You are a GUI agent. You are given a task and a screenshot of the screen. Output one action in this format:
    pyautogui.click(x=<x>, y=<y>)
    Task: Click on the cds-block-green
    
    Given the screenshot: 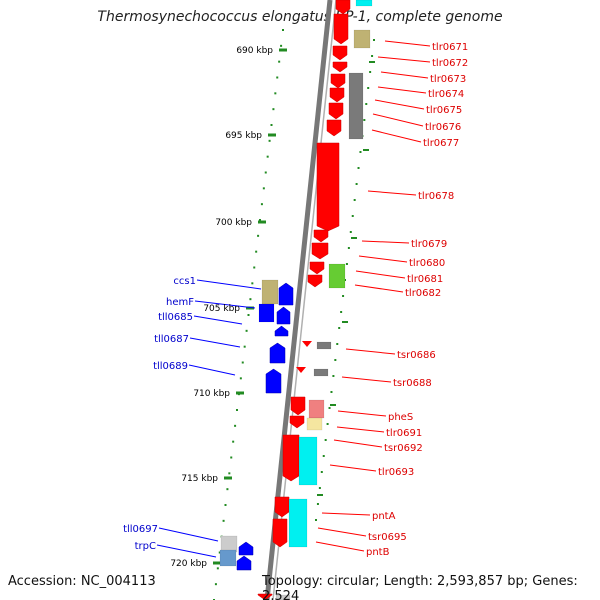 What is the action you would take?
    pyautogui.click(x=337, y=276)
    